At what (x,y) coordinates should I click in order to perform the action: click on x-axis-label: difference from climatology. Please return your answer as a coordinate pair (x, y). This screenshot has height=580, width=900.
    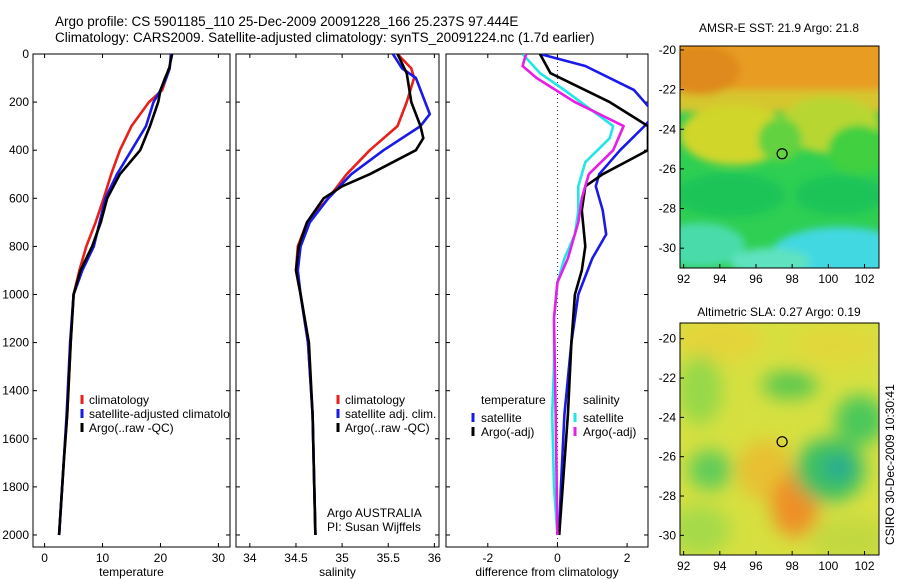
    Looking at the image, I should click on (546, 572).